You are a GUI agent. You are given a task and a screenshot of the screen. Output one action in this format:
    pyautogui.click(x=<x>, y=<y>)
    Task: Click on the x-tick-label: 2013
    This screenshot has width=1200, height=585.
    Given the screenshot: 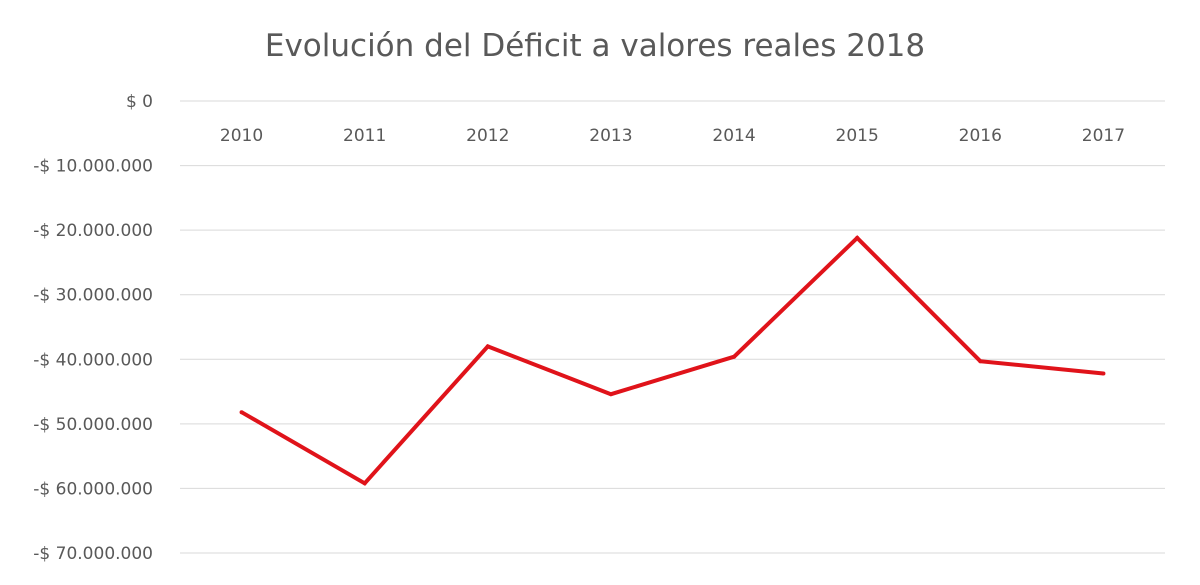 What is the action you would take?
    pyautogui.click(x=610, y=136)
    